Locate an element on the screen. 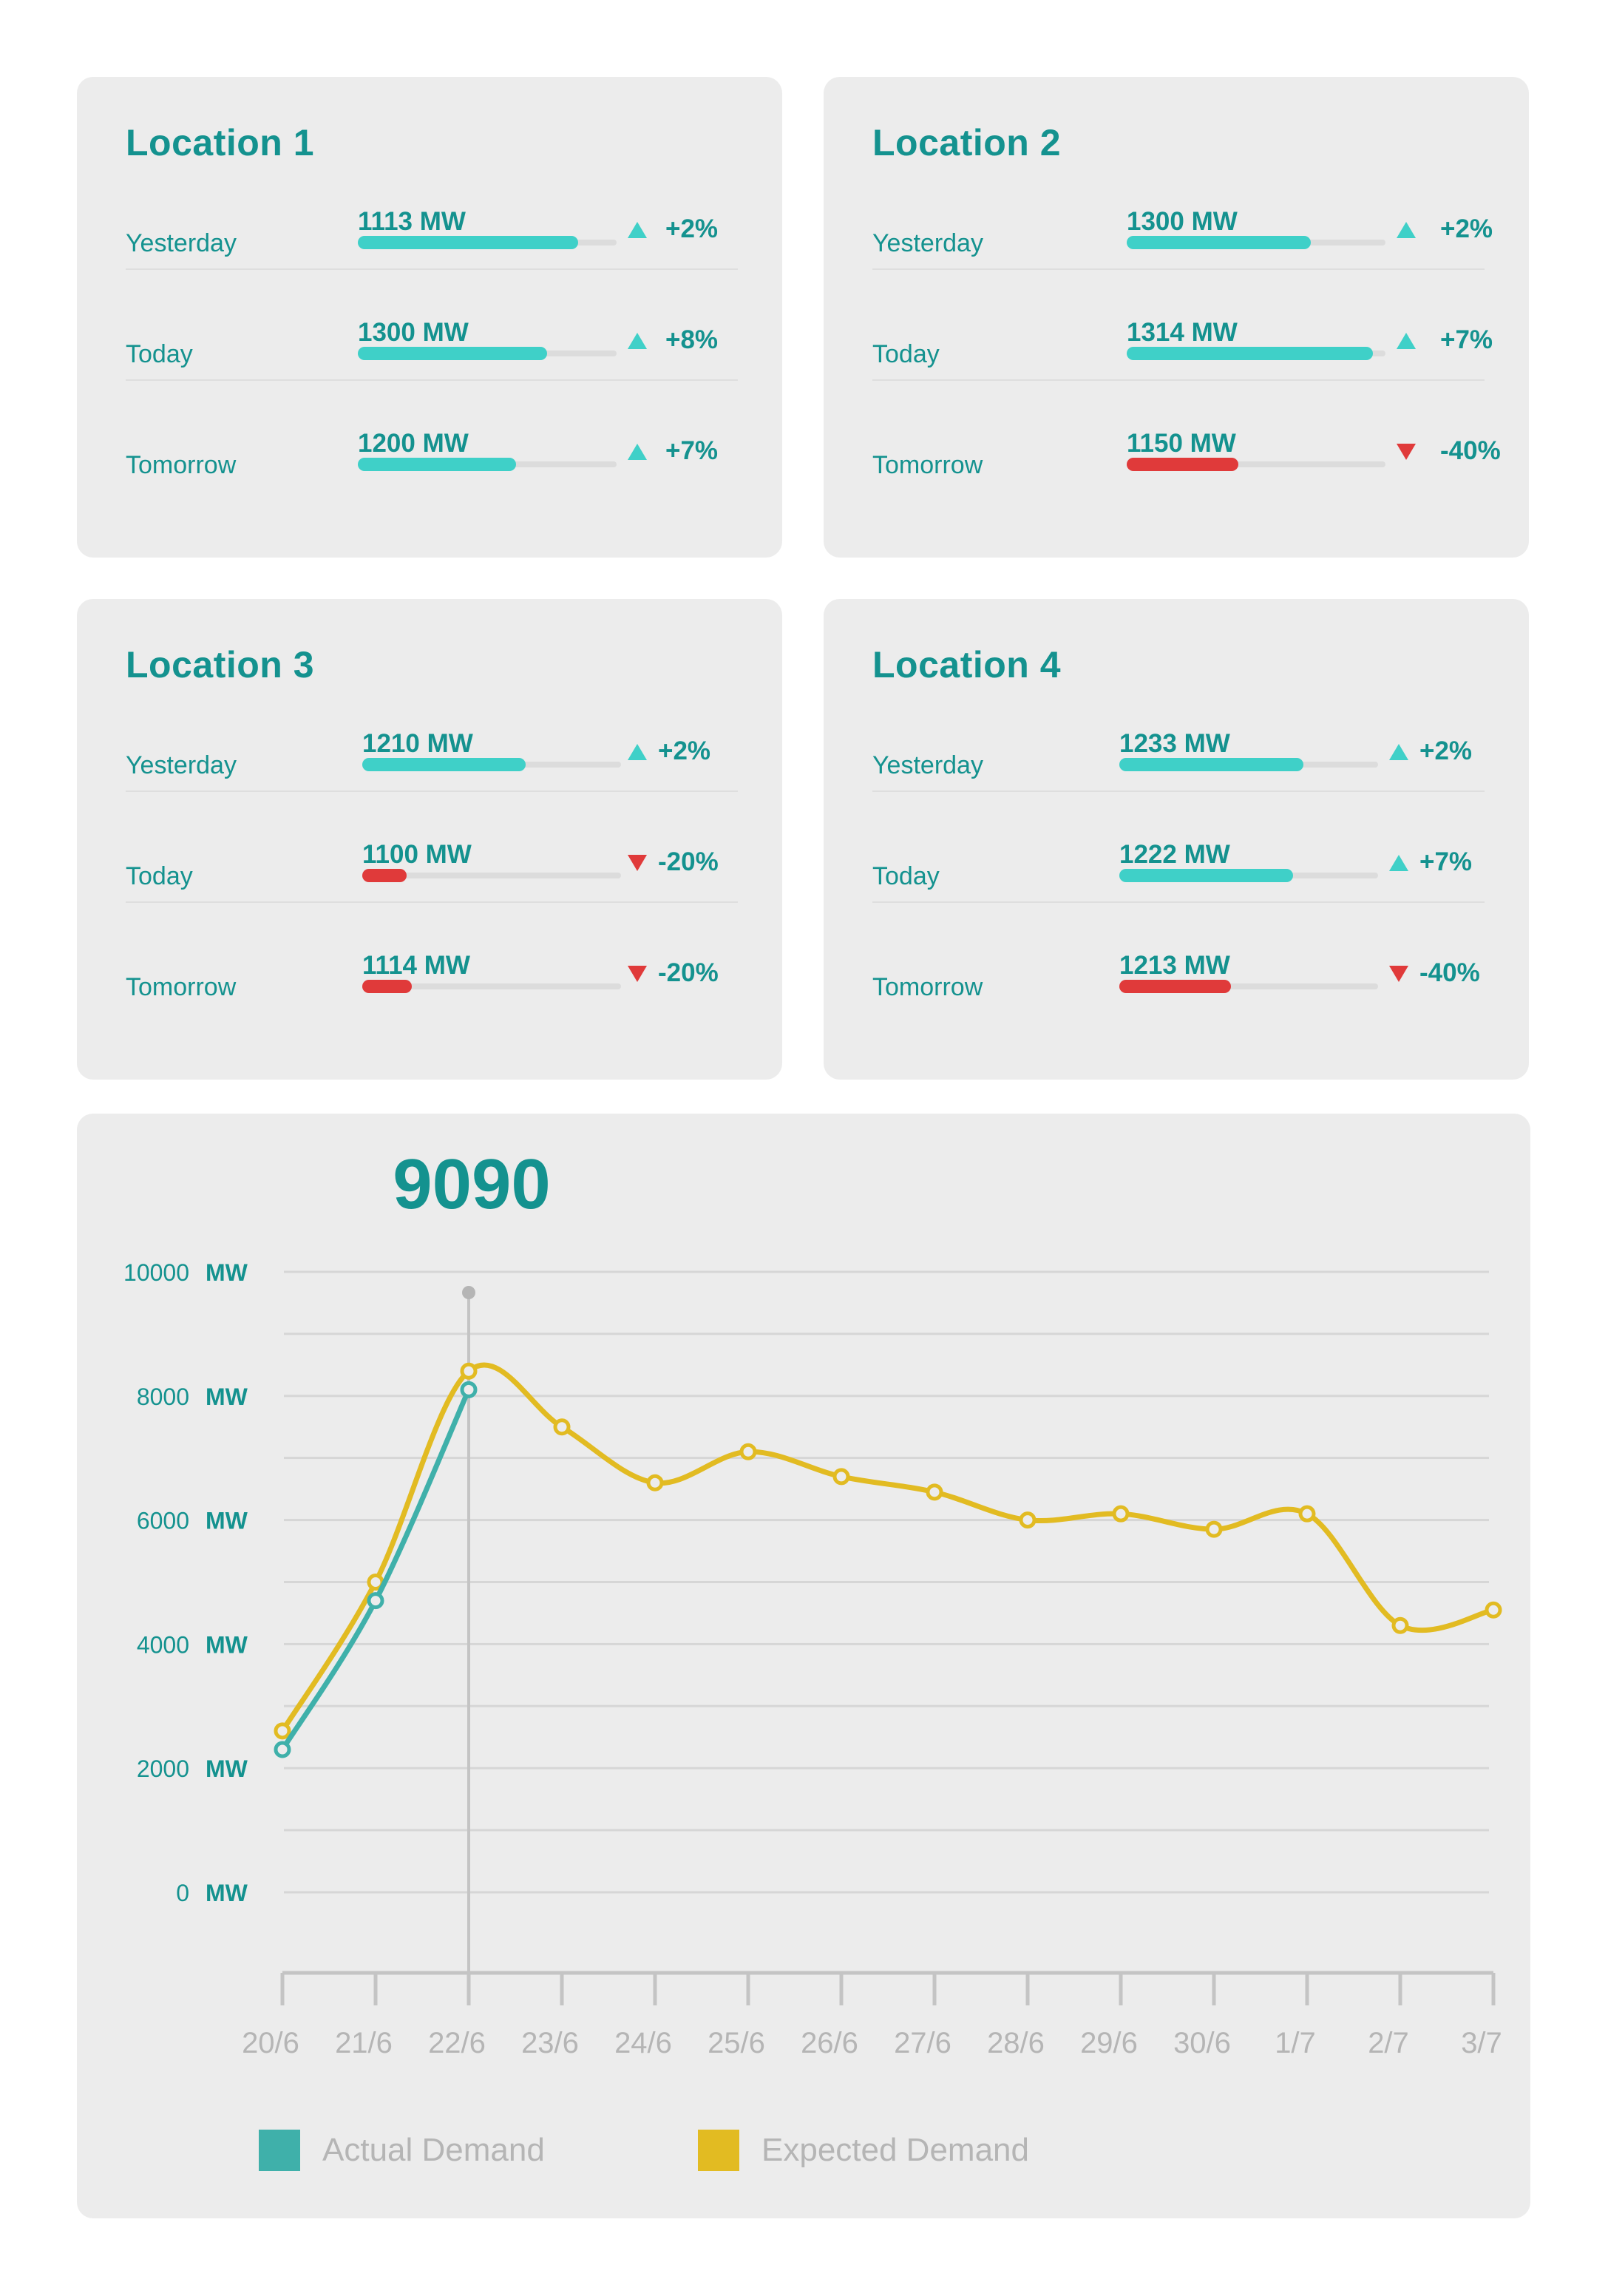 This screenshot has width=1608, height=2296. metric-row-yesterday: Yesterday 1113 MW +2% is located at coordinates (429, 214).